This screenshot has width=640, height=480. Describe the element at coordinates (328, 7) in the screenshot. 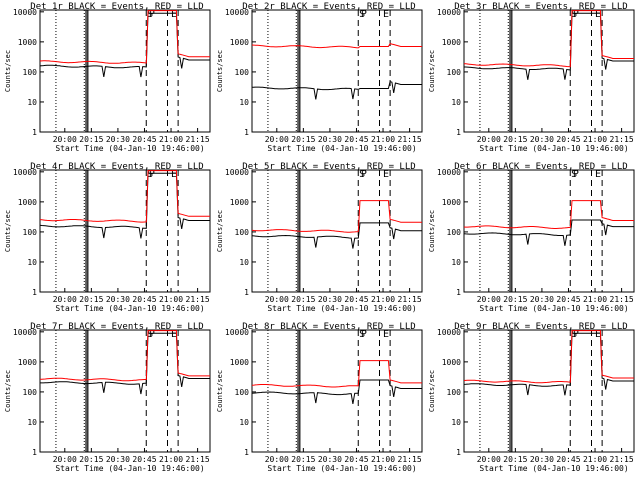

I see `panel-title: Det 2r BLACK = Events, RED = LLD` at that location.